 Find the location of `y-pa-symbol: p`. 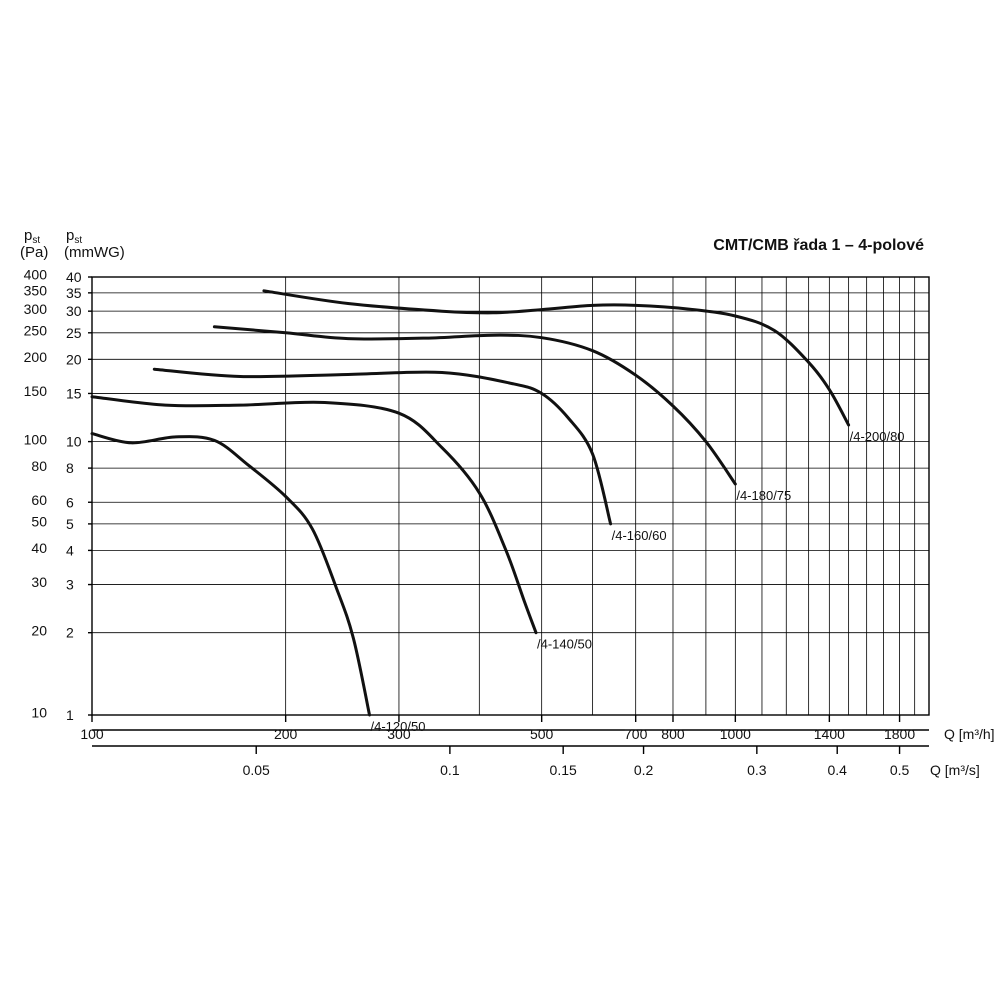

y-pa-symbol: p is located at coordinates (28, 235).